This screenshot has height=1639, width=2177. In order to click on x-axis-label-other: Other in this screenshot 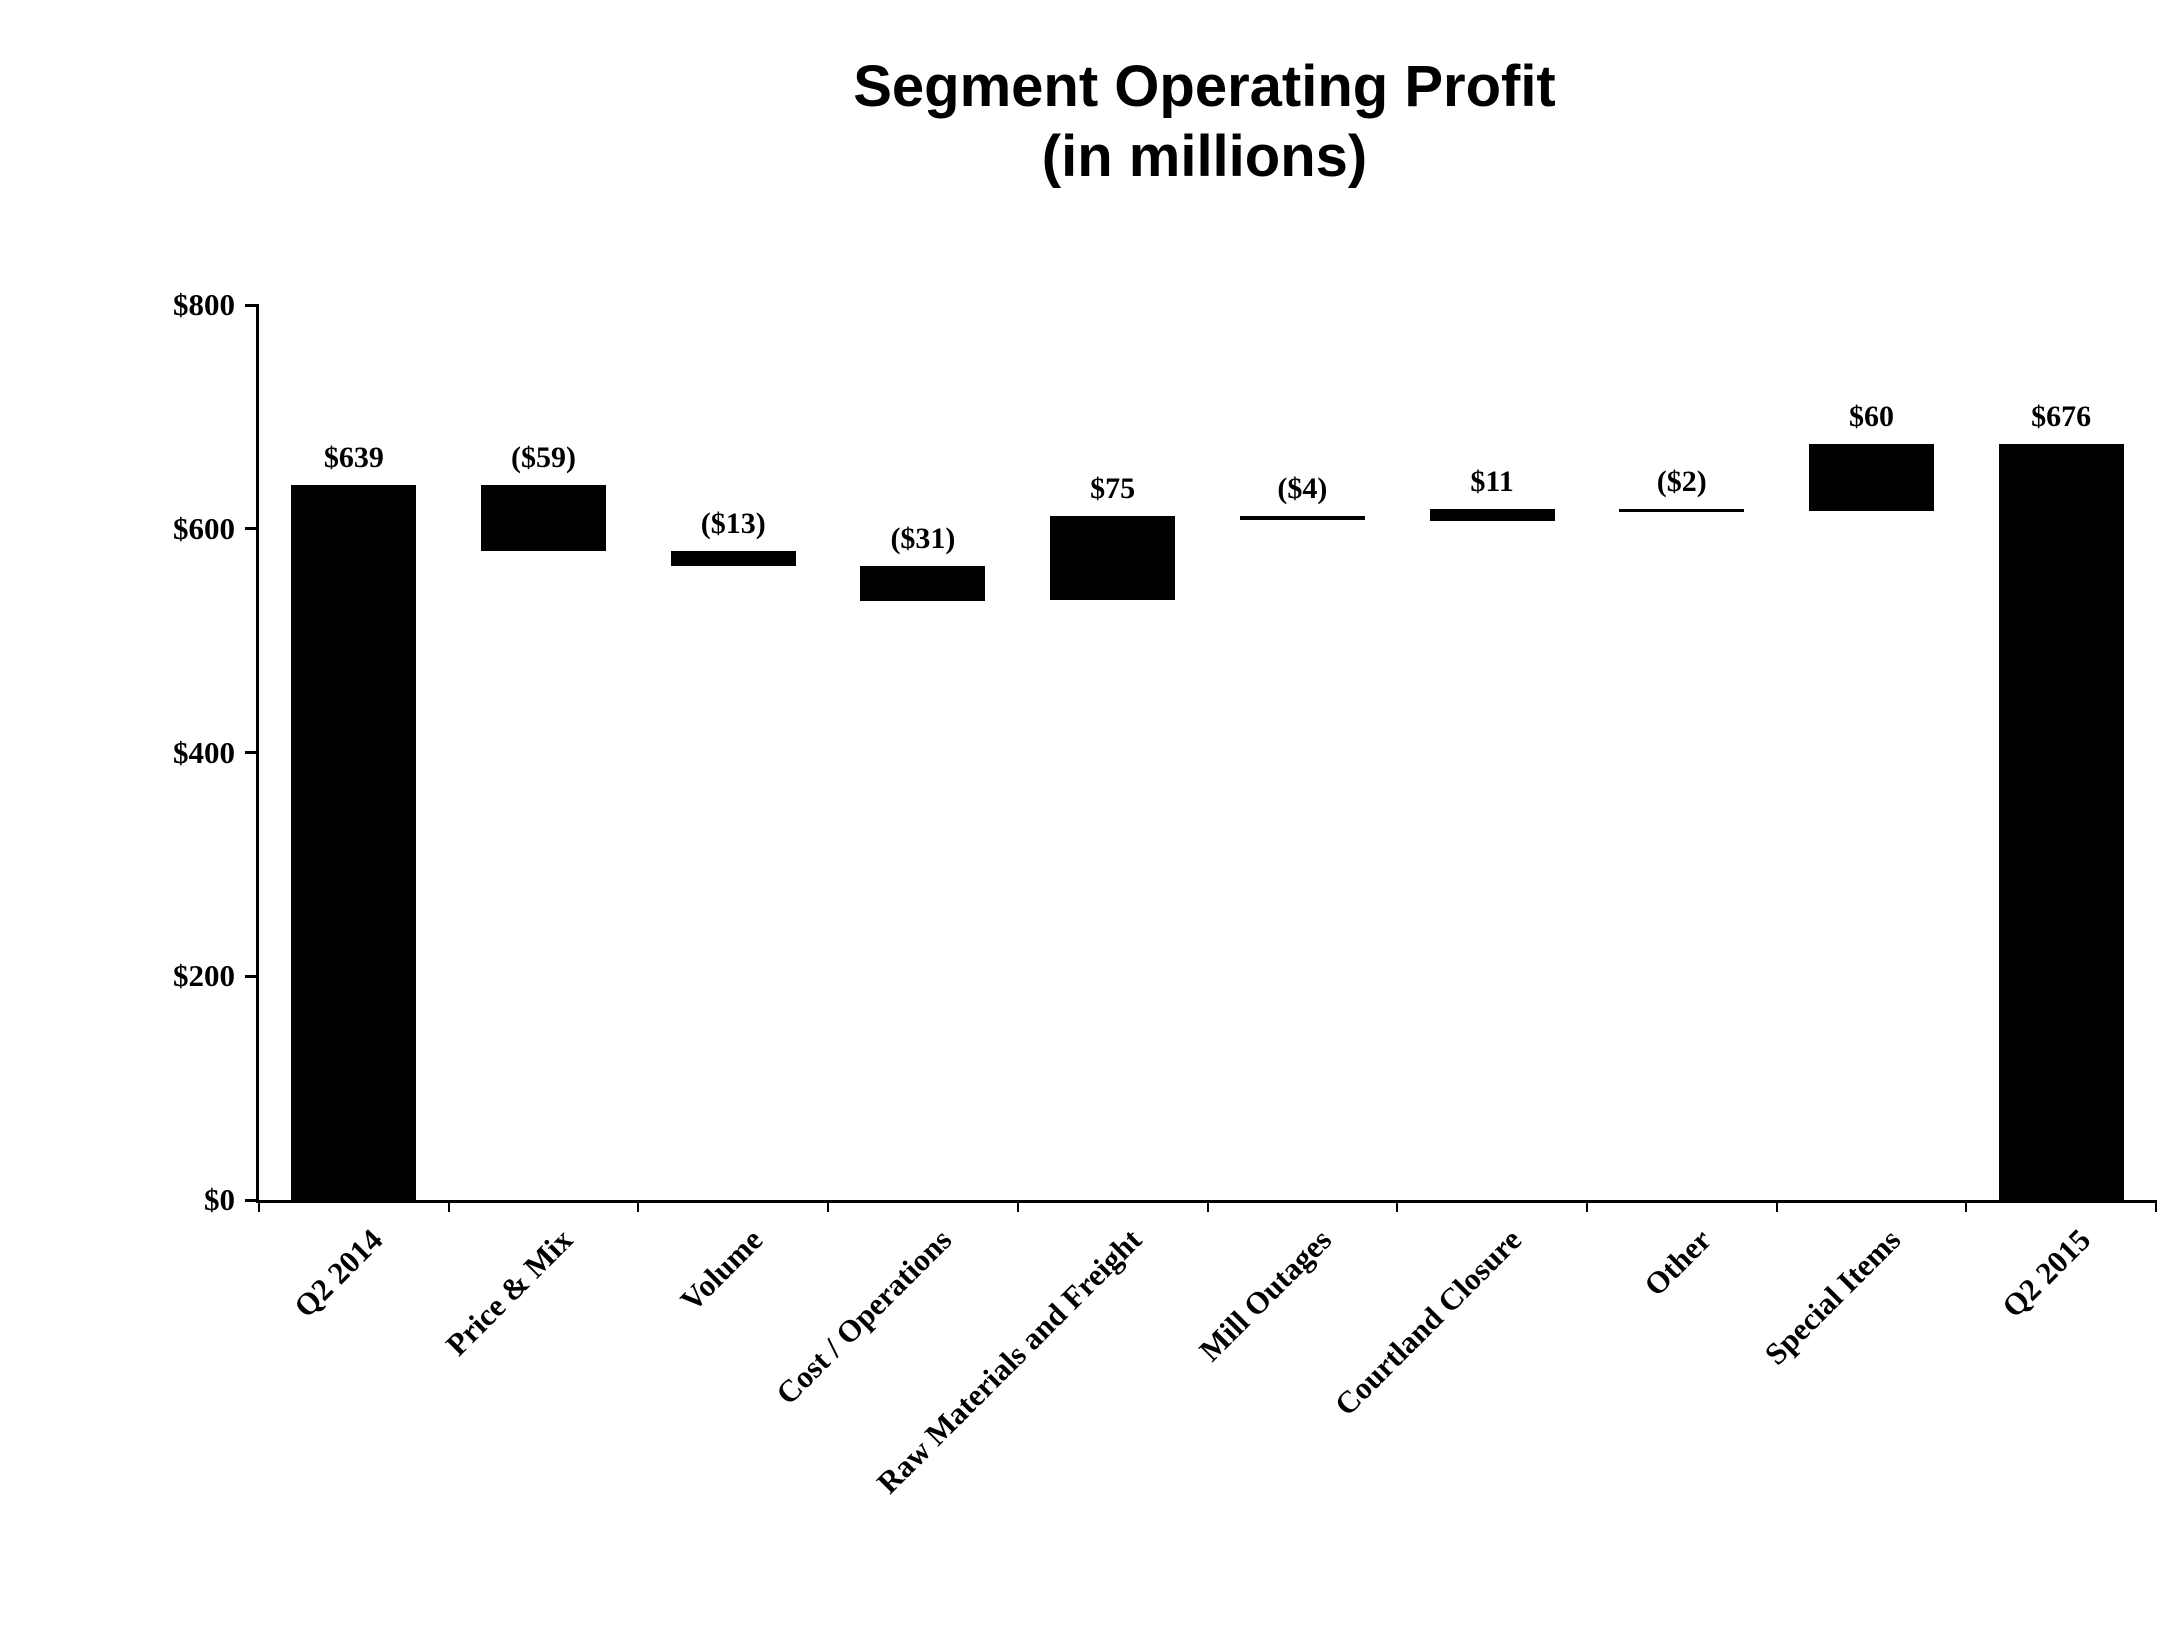, I will do `click(1677, 1262)`.